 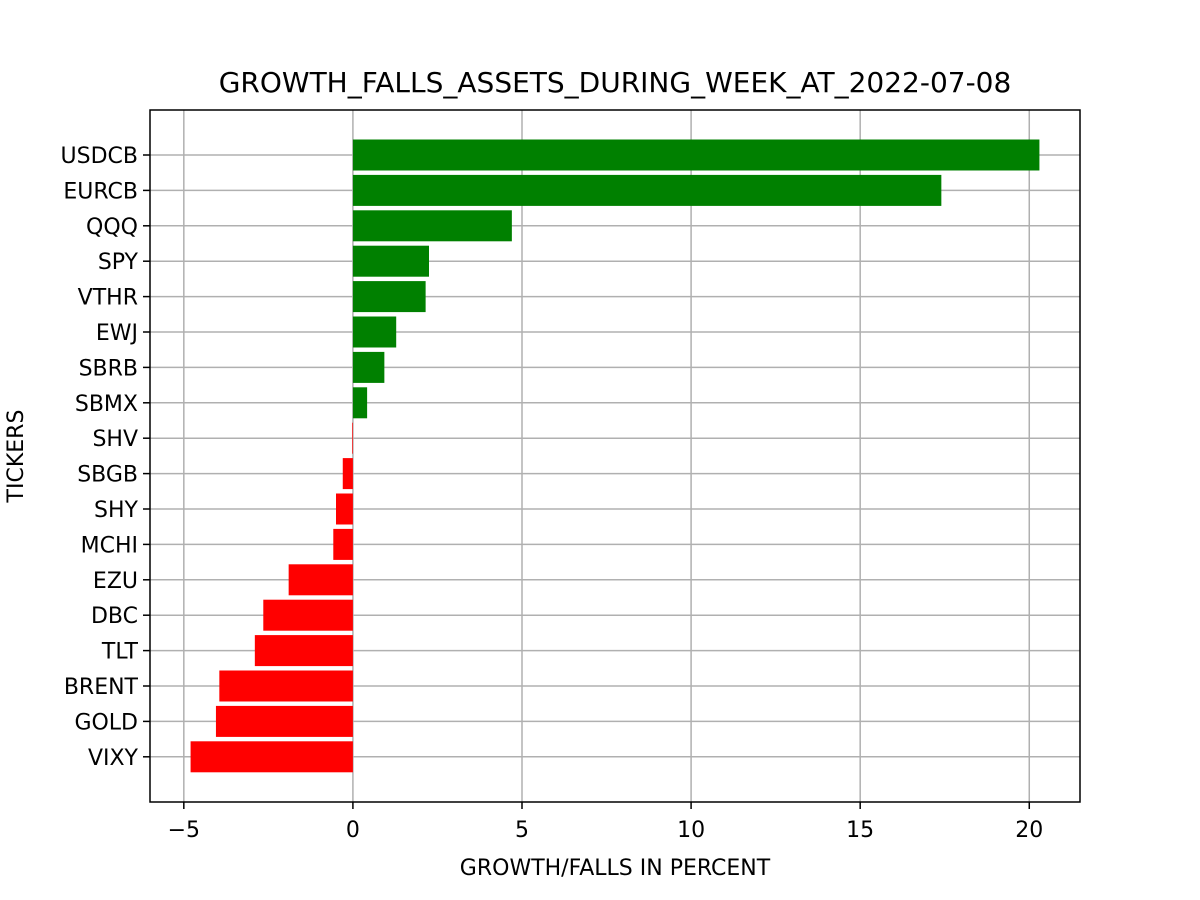 I want to click on y-tick-label: MCHI, so click(x=109, y=545).